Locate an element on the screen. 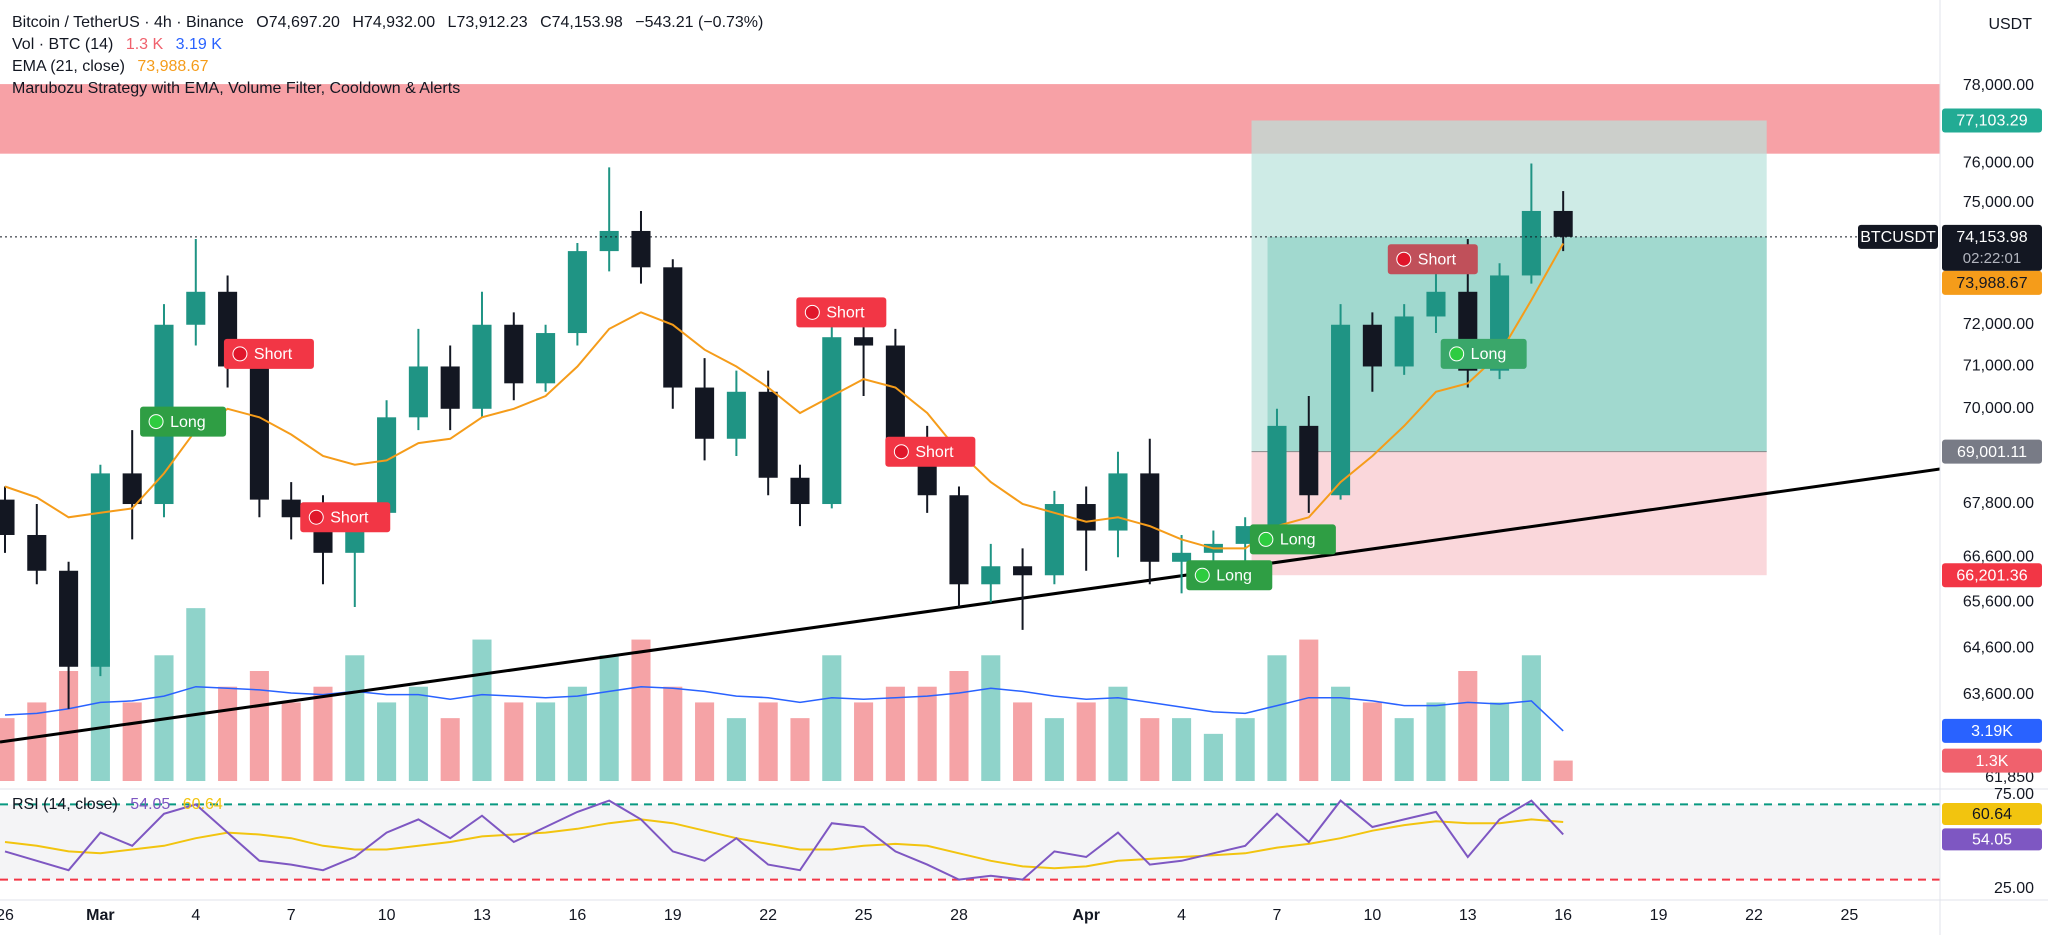 This screenshot has width=2048, height=935. current-price: 74,153.98 is located at coordinates (1991, 237).